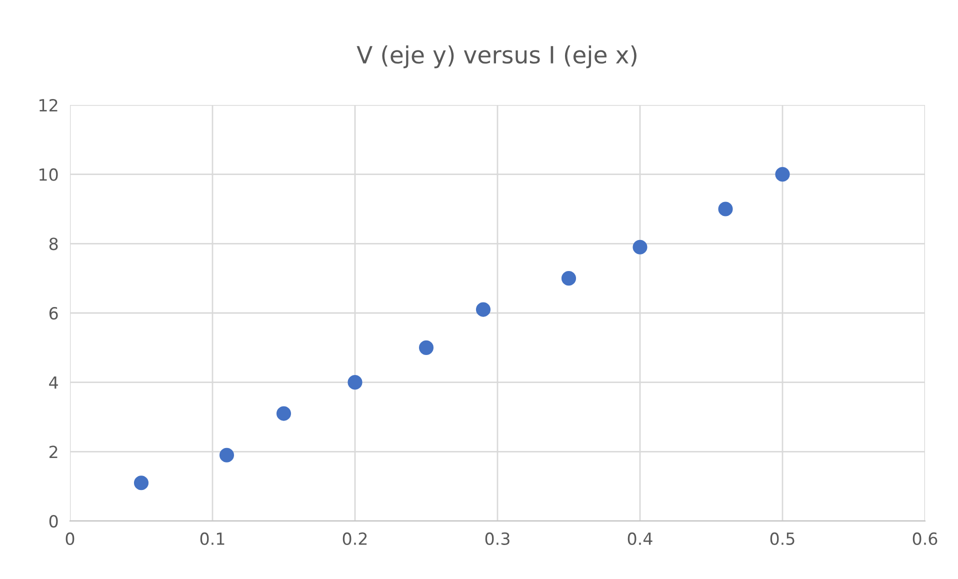 This screenshot has height=579, width=958. What do you see at coordinates (640, 539) in the screenshot?
I see `x-tick-label: 0.4` at bounding box center [640, 539].